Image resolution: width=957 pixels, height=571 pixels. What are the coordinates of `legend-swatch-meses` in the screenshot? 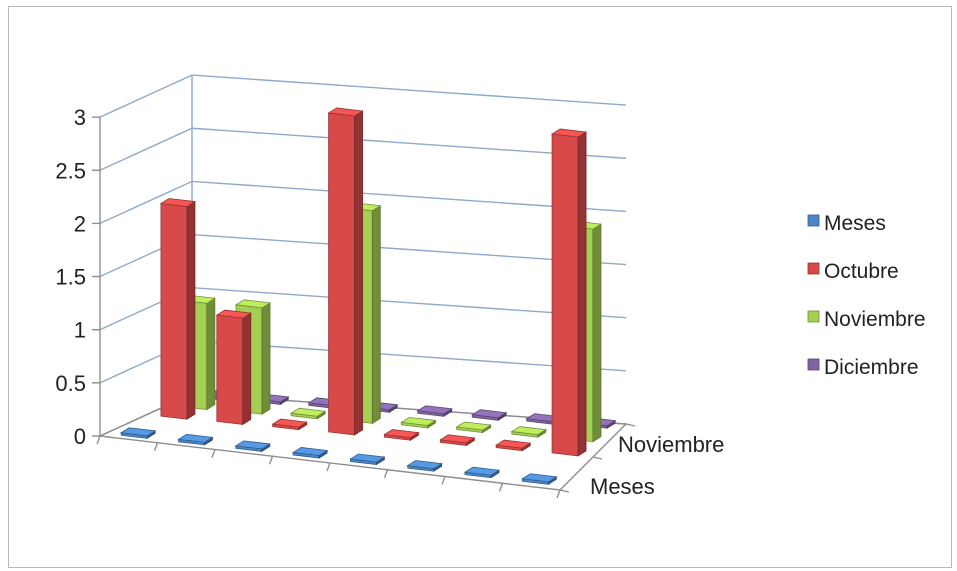 It's located at (813, 220).